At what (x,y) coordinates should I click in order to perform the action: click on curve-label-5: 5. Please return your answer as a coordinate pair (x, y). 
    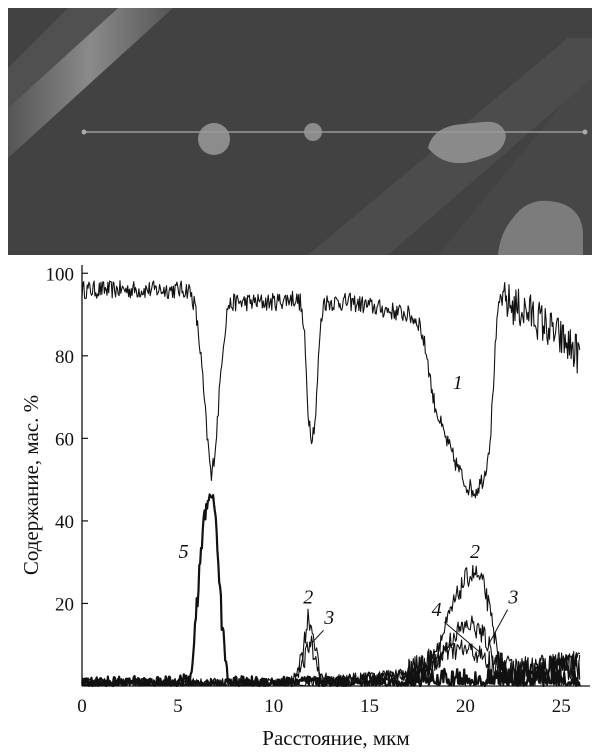
    Looking at the image, I should click on (184, 552).